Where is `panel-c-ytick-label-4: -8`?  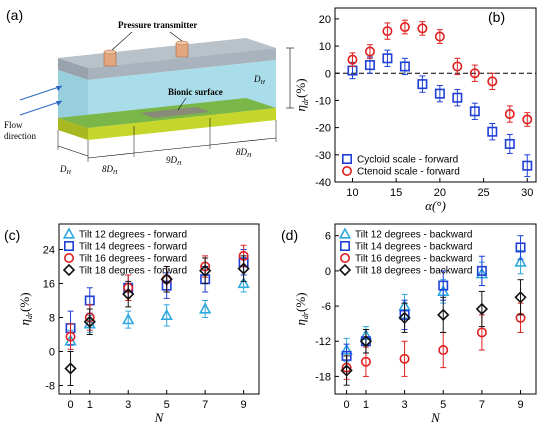 panel-c-ytick-label-4: -8 is located at coordinates (50, 387).